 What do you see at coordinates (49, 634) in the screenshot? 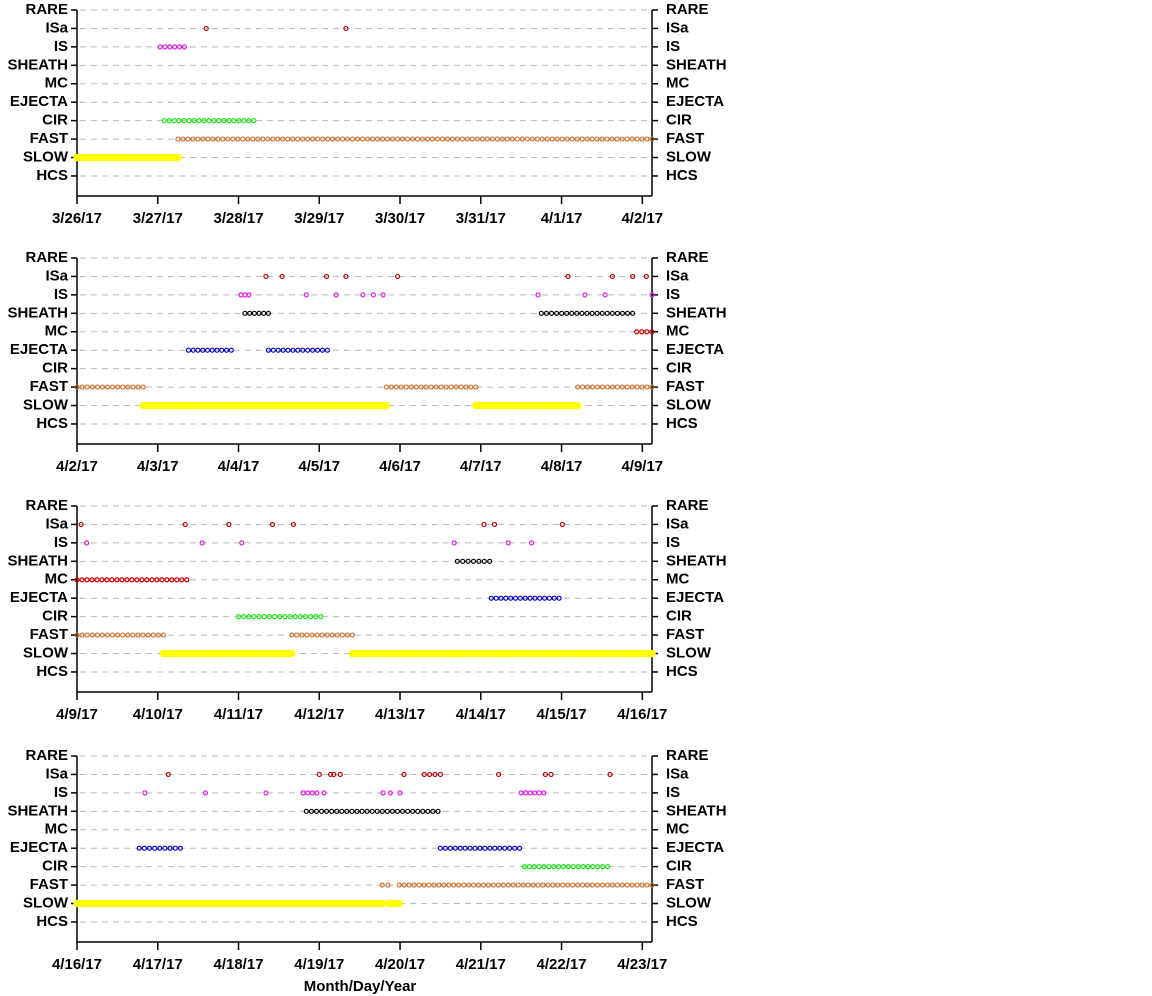
I see `y-tick-label: FAST` at bounding box center [49, 634].